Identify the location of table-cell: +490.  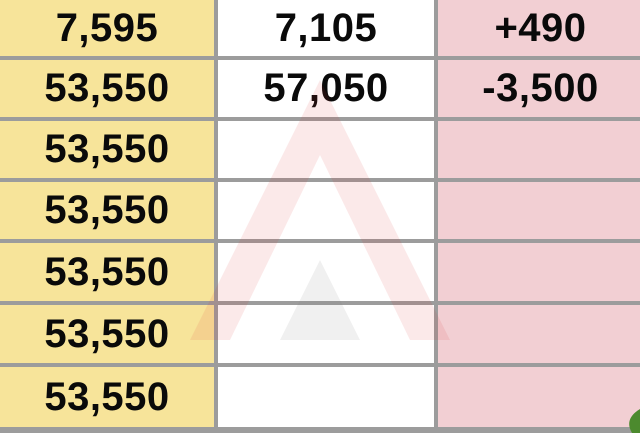
(539, 28).